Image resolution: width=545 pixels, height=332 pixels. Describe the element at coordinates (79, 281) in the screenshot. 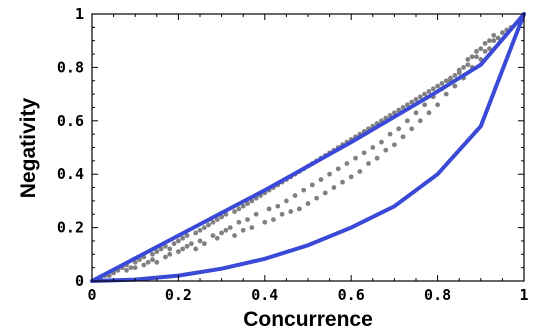

I see `y-tick-label: 0` at that location.